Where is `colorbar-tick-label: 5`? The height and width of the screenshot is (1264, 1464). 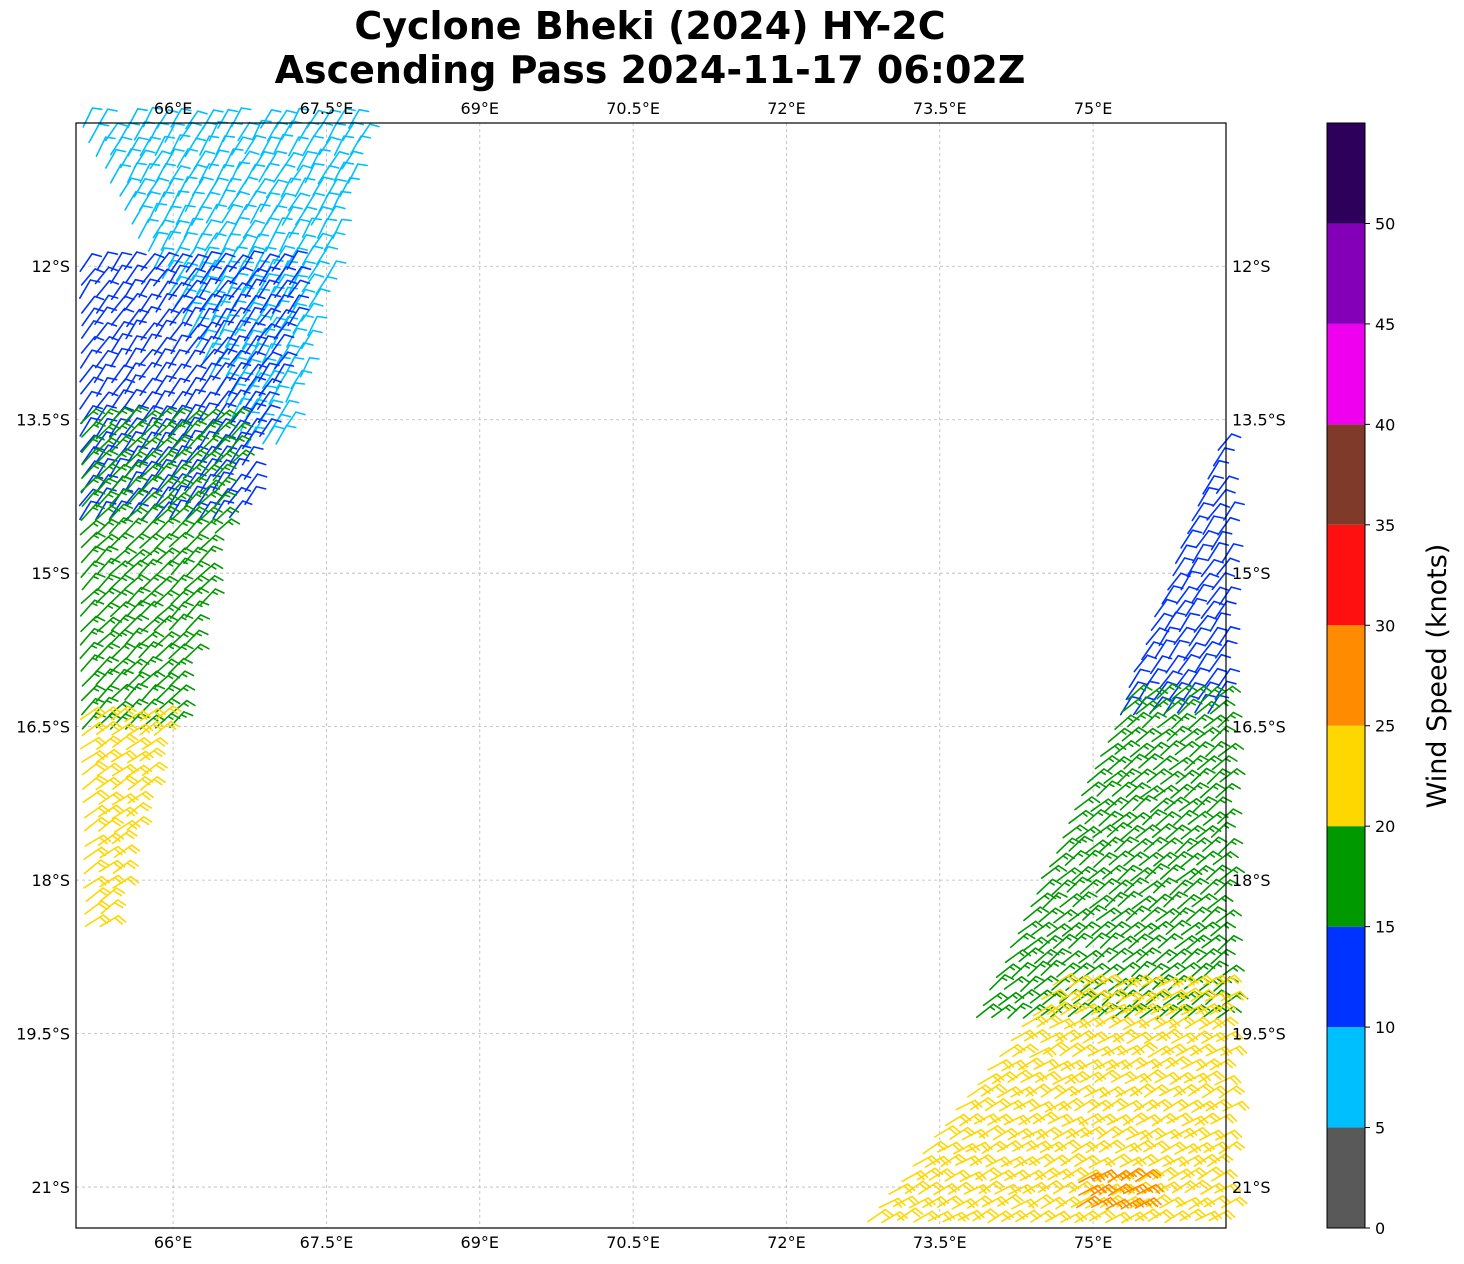
colorbar-tick-label: 5 is located at coordinates (1380, 1128).